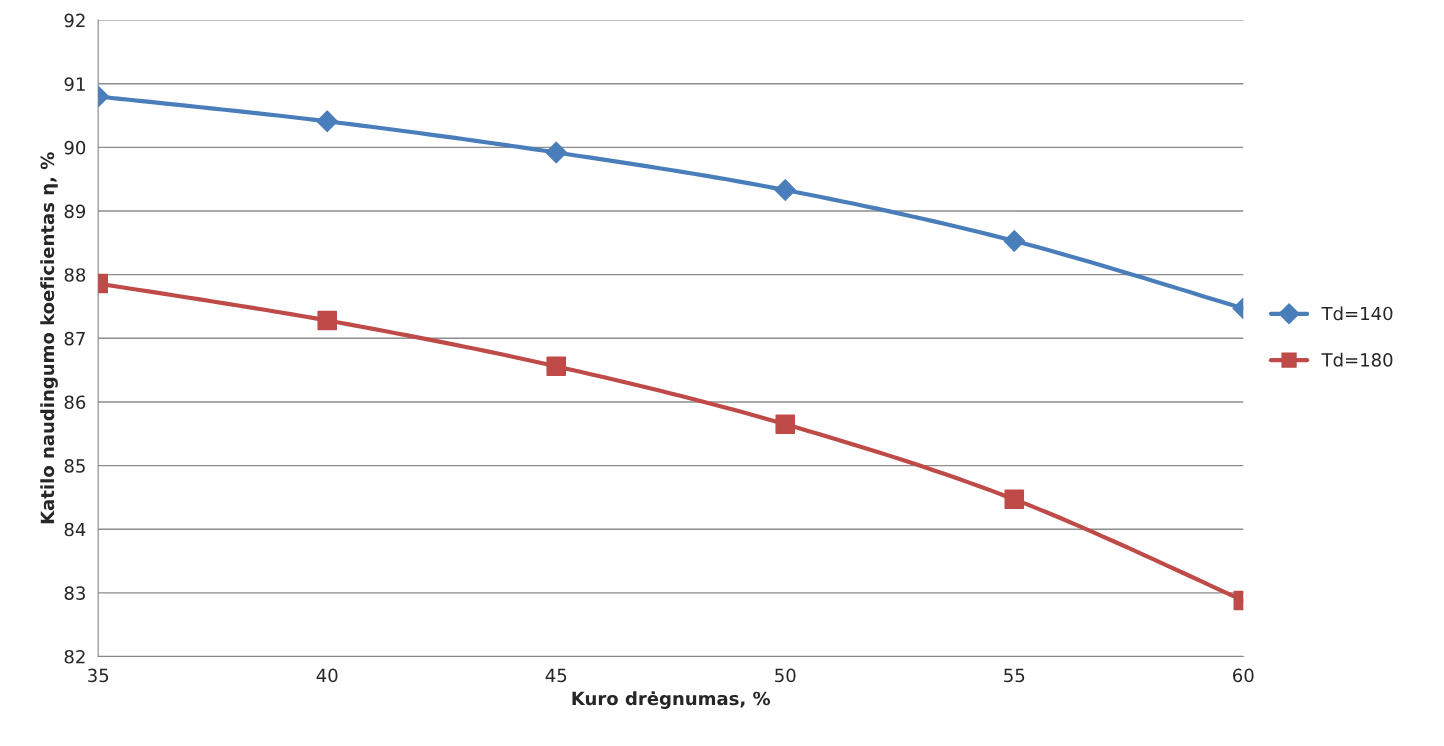  What do you see at coordinates (327, 675) in the screenshot?
I see `x-tick-label: 40` at bounding box center [327, 675].